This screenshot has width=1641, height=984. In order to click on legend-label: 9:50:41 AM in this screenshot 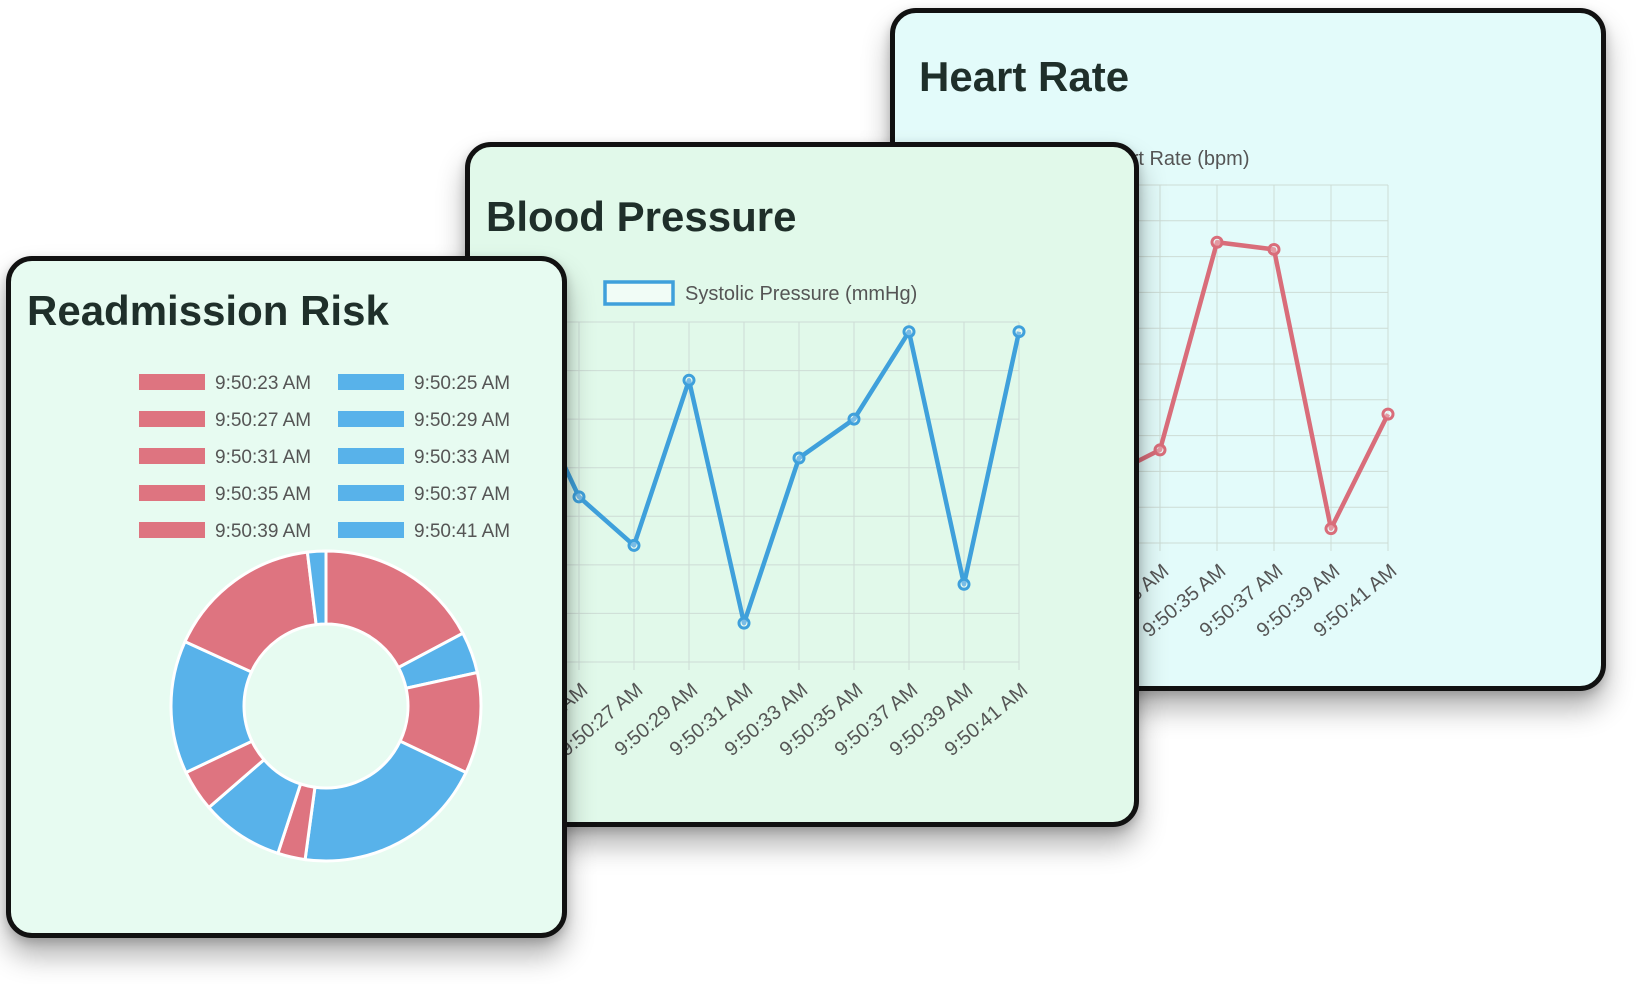, I will do `click(462, 531)`.